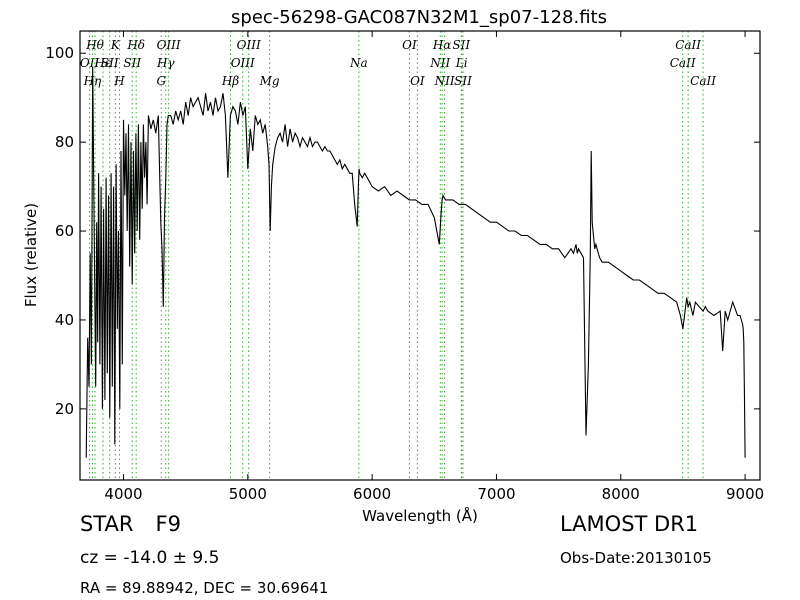  I want to click on y-tick-label: 100, so click(59, 53).